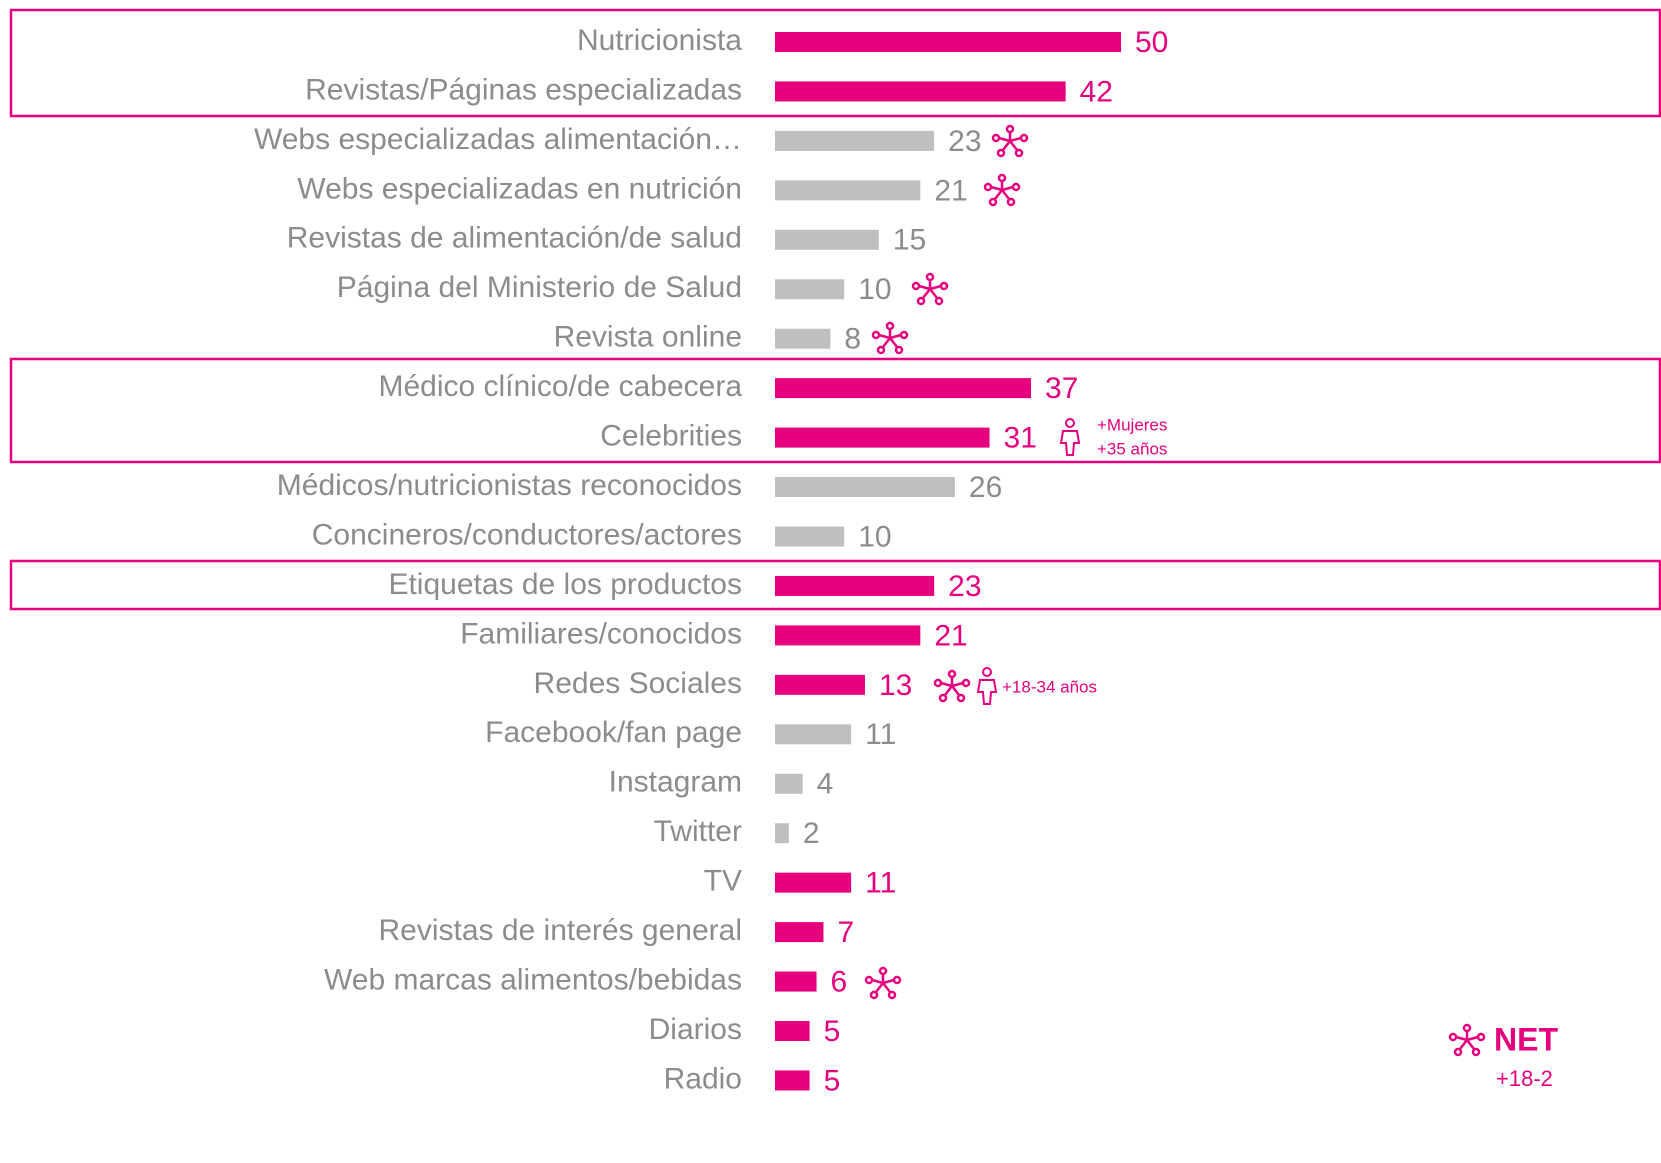 The width and height of the screenshot is (1661, 1163). What do you see at coordinates (825, 784) in the screenshot?
I see `value-label: 4` at bounding box center [825, 784].